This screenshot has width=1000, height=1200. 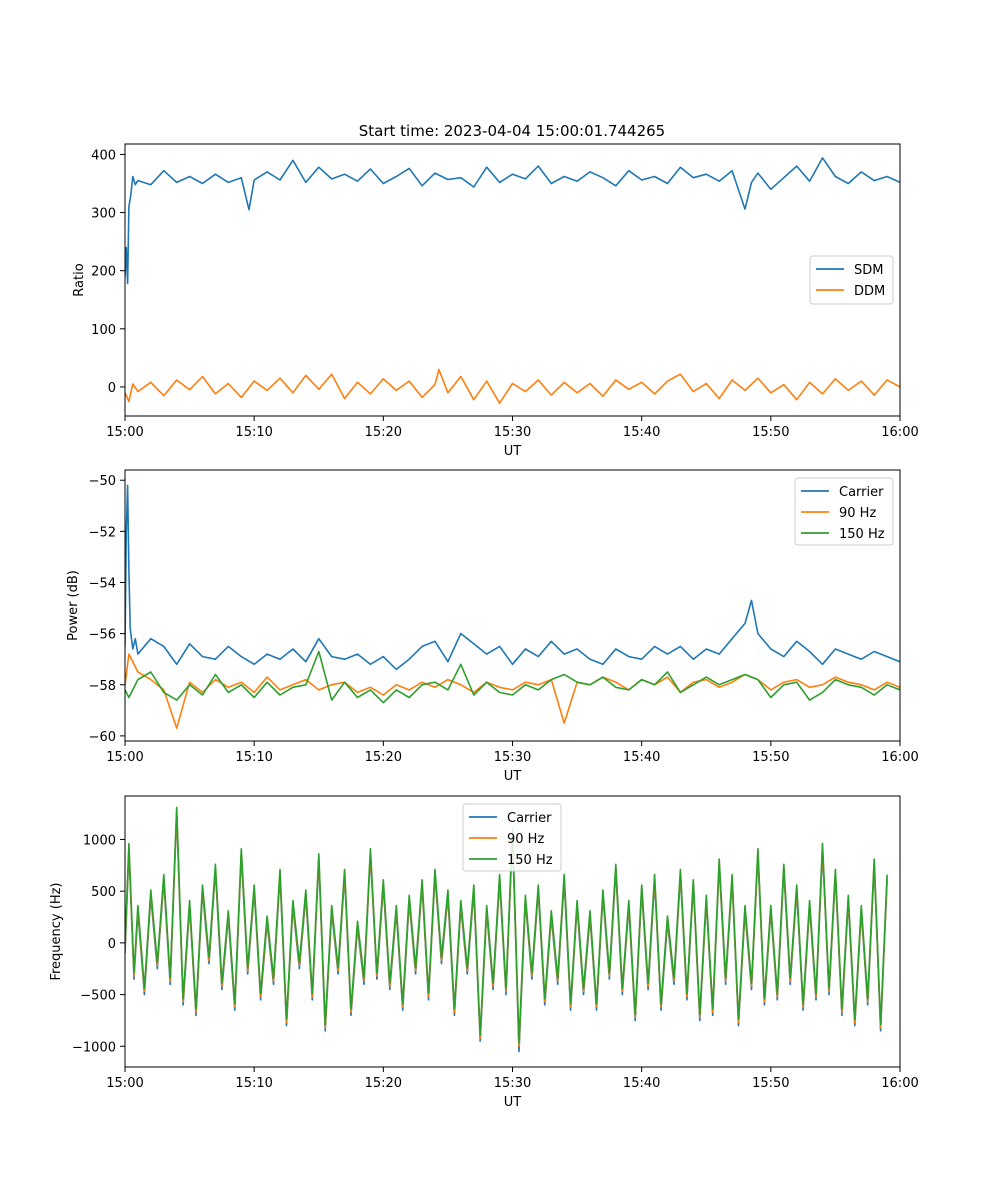 I want to click on ratio-x-tick-label: 16:00, so click(x=899, y=432).